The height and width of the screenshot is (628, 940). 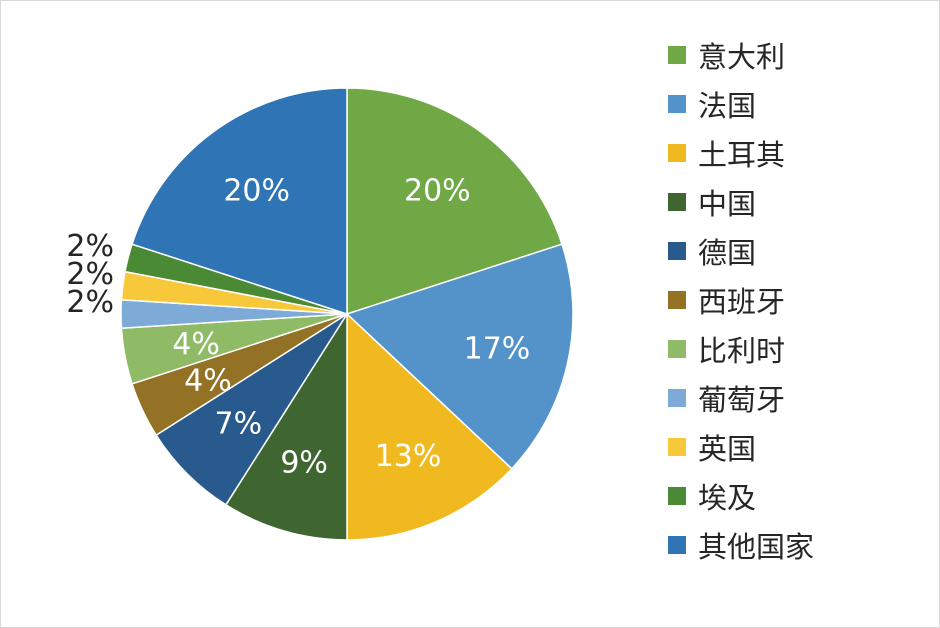 I want to click on chart-legend: 意大利法国土耳其中国德国西班牙比利时葡萄牙英国埃及其他国家, so click(x=741, y=299).